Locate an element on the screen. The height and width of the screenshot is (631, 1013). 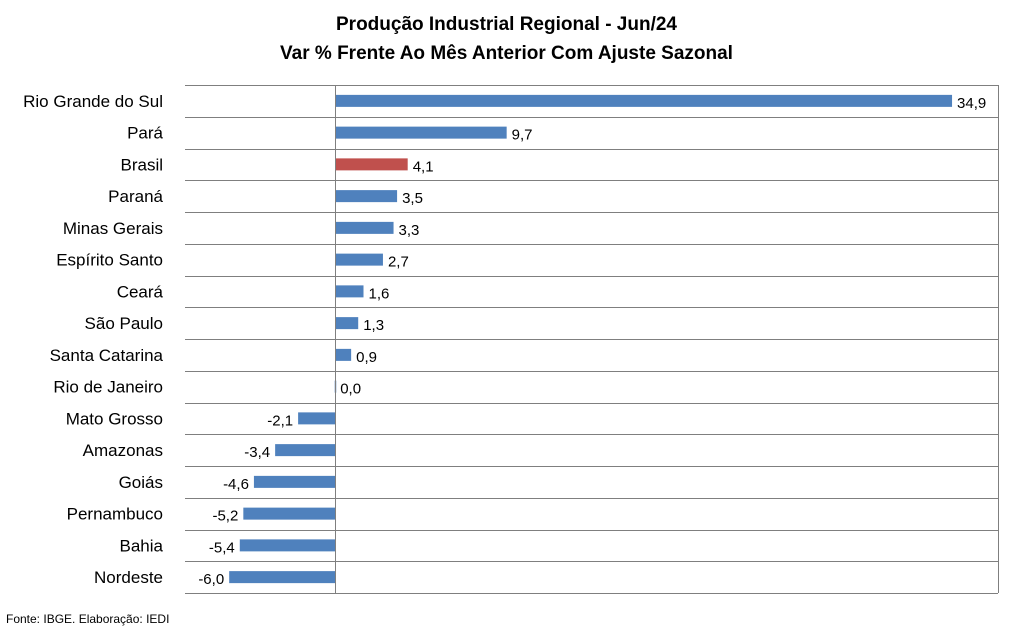
value-label: 4,1 is located at coordinates (423, 166).